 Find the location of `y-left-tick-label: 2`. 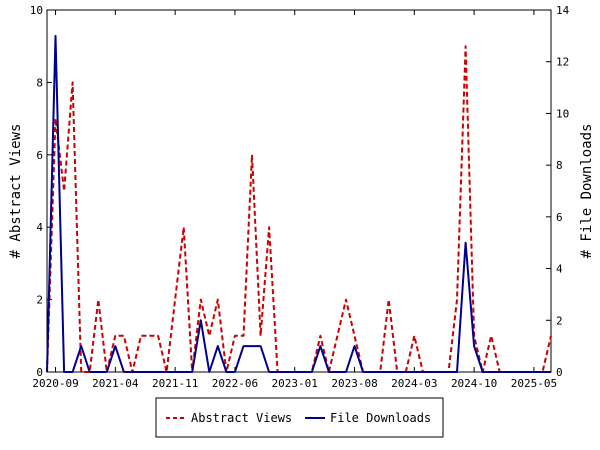

y-left-tick-label: 2 is located at coordinates (39, 300).